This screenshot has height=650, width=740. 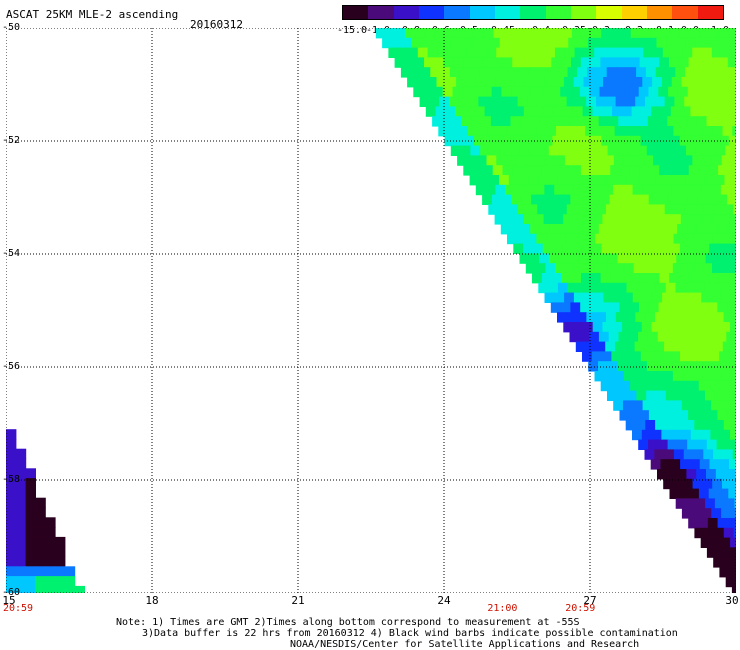 What do you see at coordinates (482, 12) in the screenshot?
I see `colorbar-segment` at bounding box center [482, 12].